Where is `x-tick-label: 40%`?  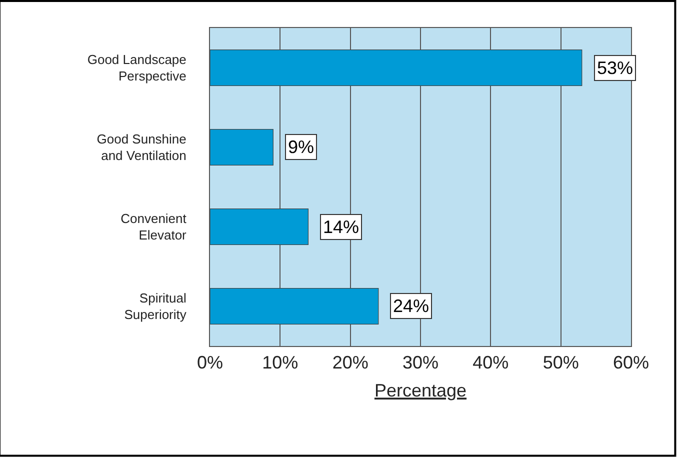 x-tick-label: 40% is located at coordinates (490, 362).